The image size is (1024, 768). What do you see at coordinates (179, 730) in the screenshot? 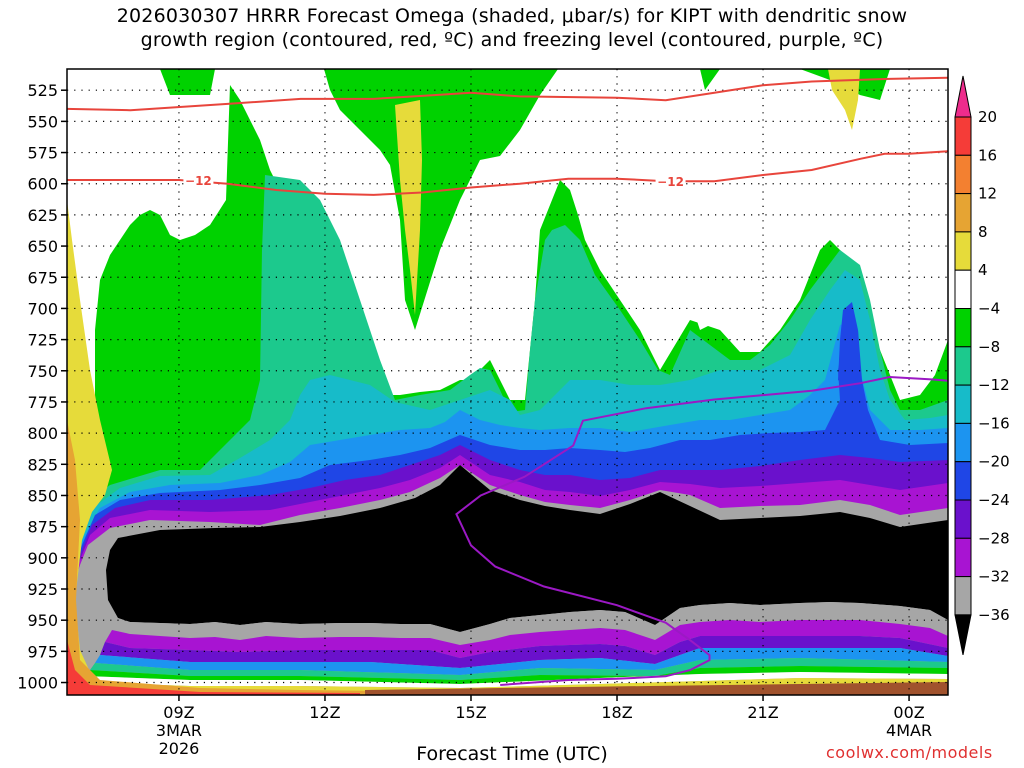
I see `x-tick-label: 3MAR` at bounding box center [179, 730].